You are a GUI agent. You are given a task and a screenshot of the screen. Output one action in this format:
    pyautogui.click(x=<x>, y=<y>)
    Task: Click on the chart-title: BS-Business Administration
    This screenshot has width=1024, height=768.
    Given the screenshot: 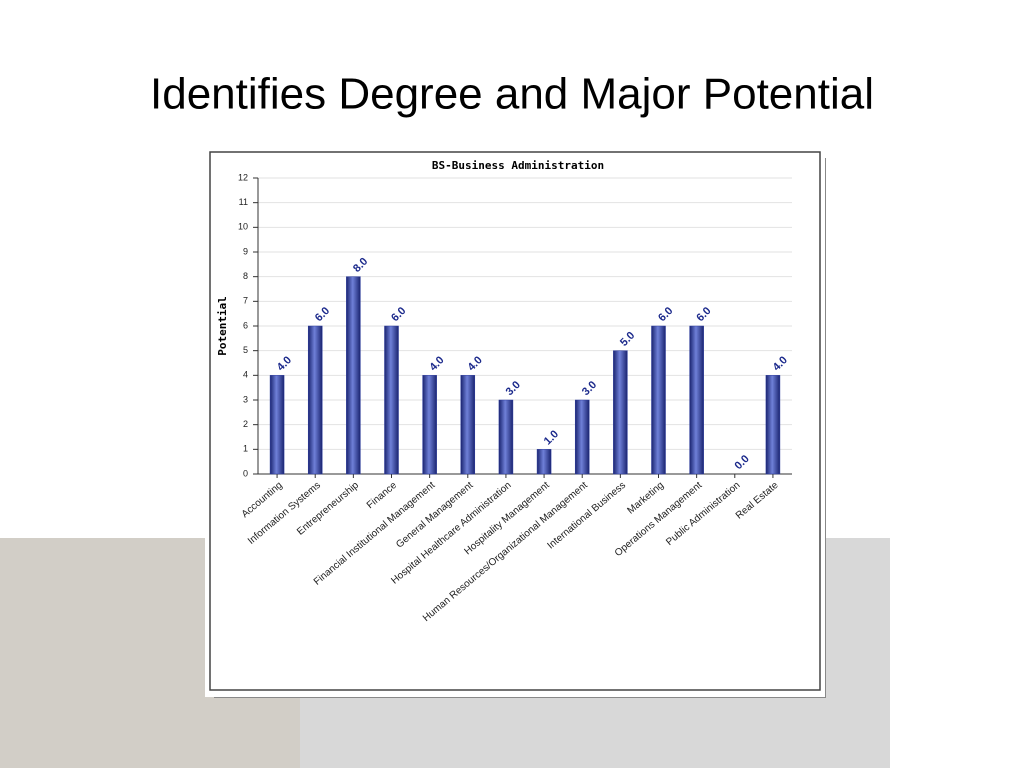 What is the action you would take?
    pyautogui.click(x=518, y=165)
    